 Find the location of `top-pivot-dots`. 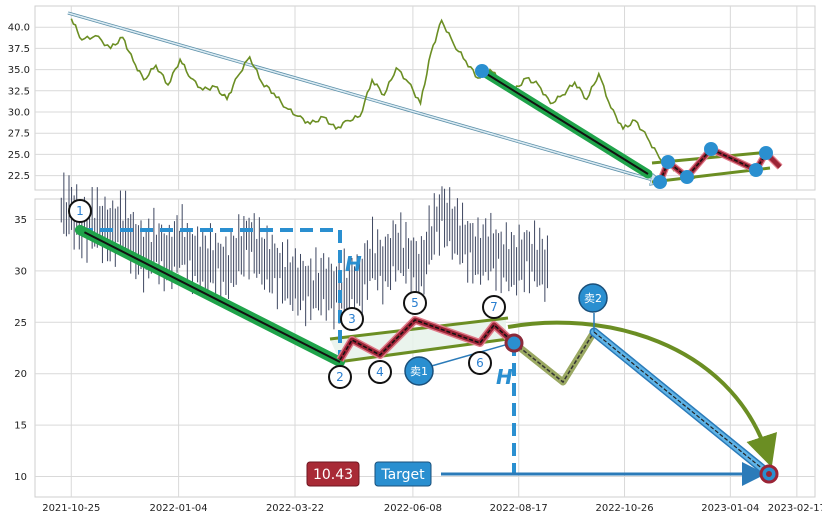

top-pivot-dots is located at coordinates (624, 126).